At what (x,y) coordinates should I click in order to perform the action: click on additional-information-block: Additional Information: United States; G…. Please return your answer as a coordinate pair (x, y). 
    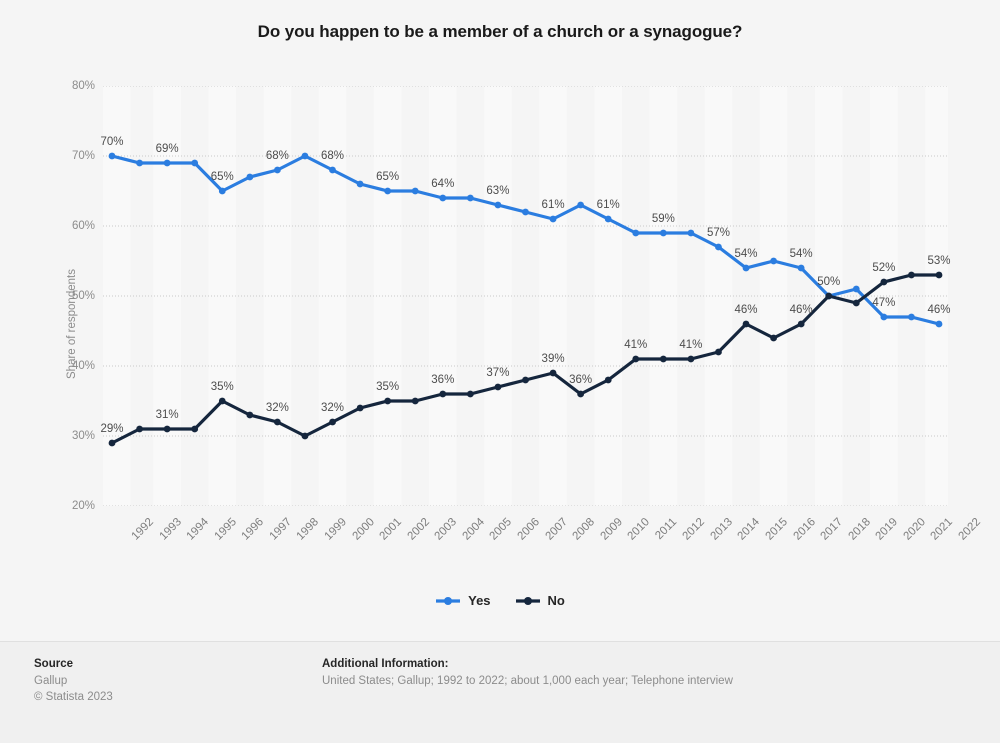
    Looking at the image, I should click on (622, 673).